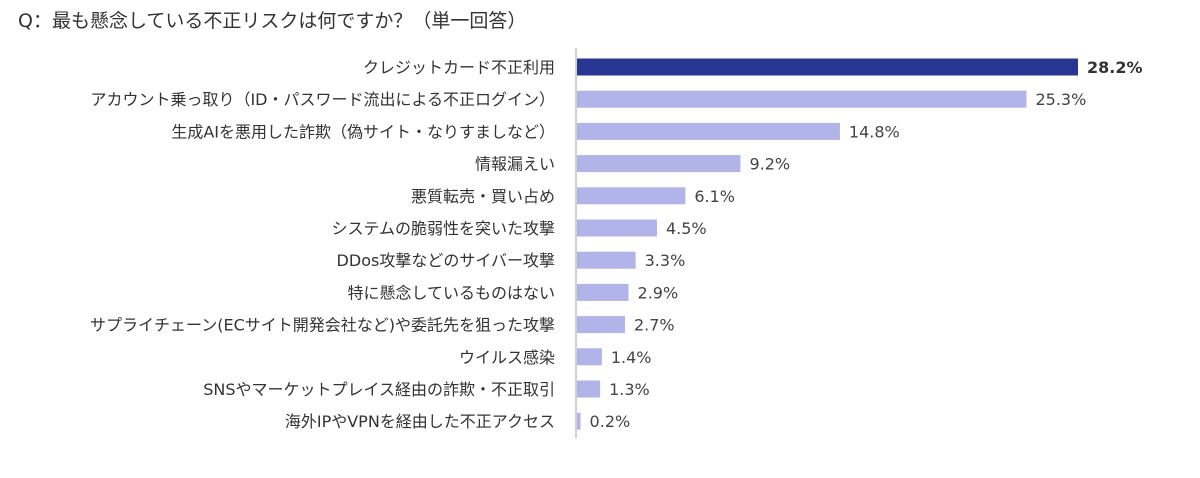 The height and width of the screenshot is (478, 1200). What do you see at coordinates (322, 325) in the screenshot?
I see `category-label: サプライチェーン(ECサイト開発会社など)や委託先を狙った攻撃` at bounding box center [322, 325].